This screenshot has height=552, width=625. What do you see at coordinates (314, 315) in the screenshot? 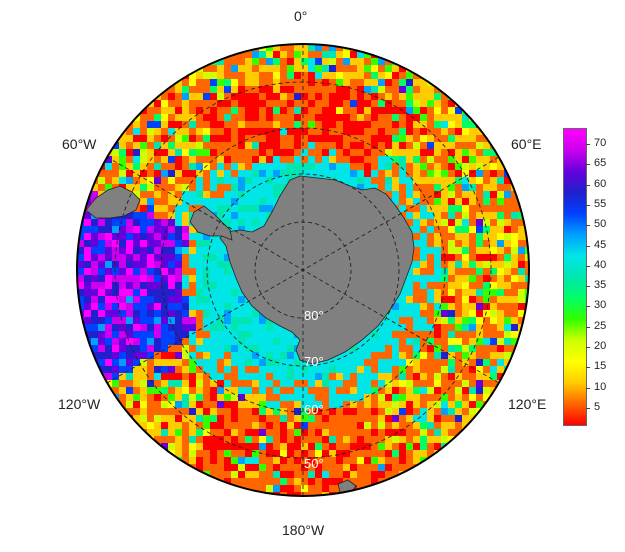
I see `lat-label-80: 80°` at bounding box center [314, 315].